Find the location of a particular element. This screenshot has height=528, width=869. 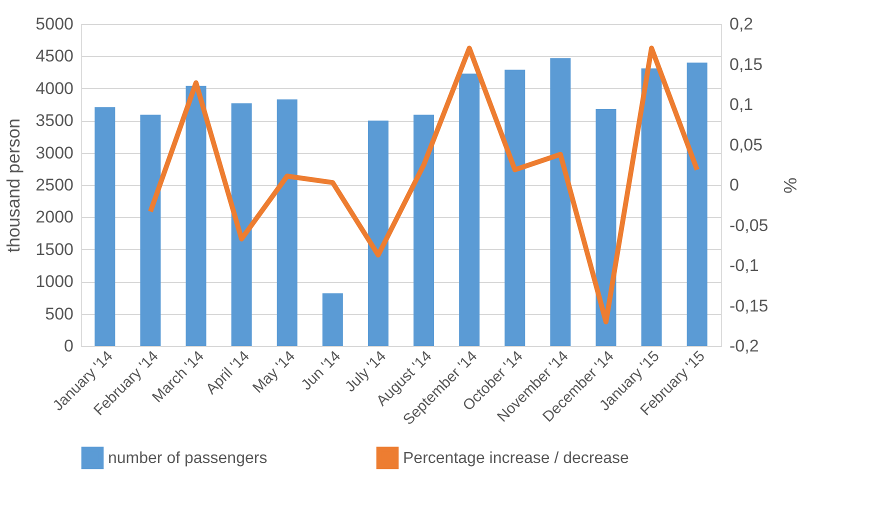

y-tick-label: 4500 is located at coordinates (55, 56).